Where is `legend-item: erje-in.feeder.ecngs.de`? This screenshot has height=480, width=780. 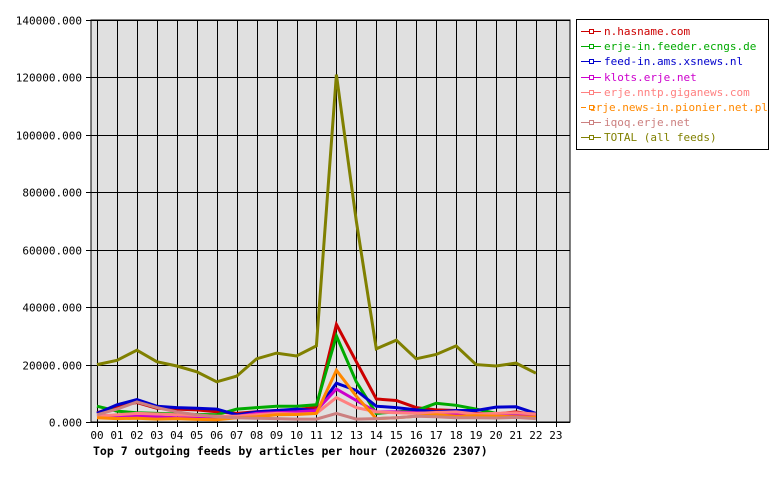
legend-item: erje-in.feeder.ecngs.de is located at coordinates (674, 46).